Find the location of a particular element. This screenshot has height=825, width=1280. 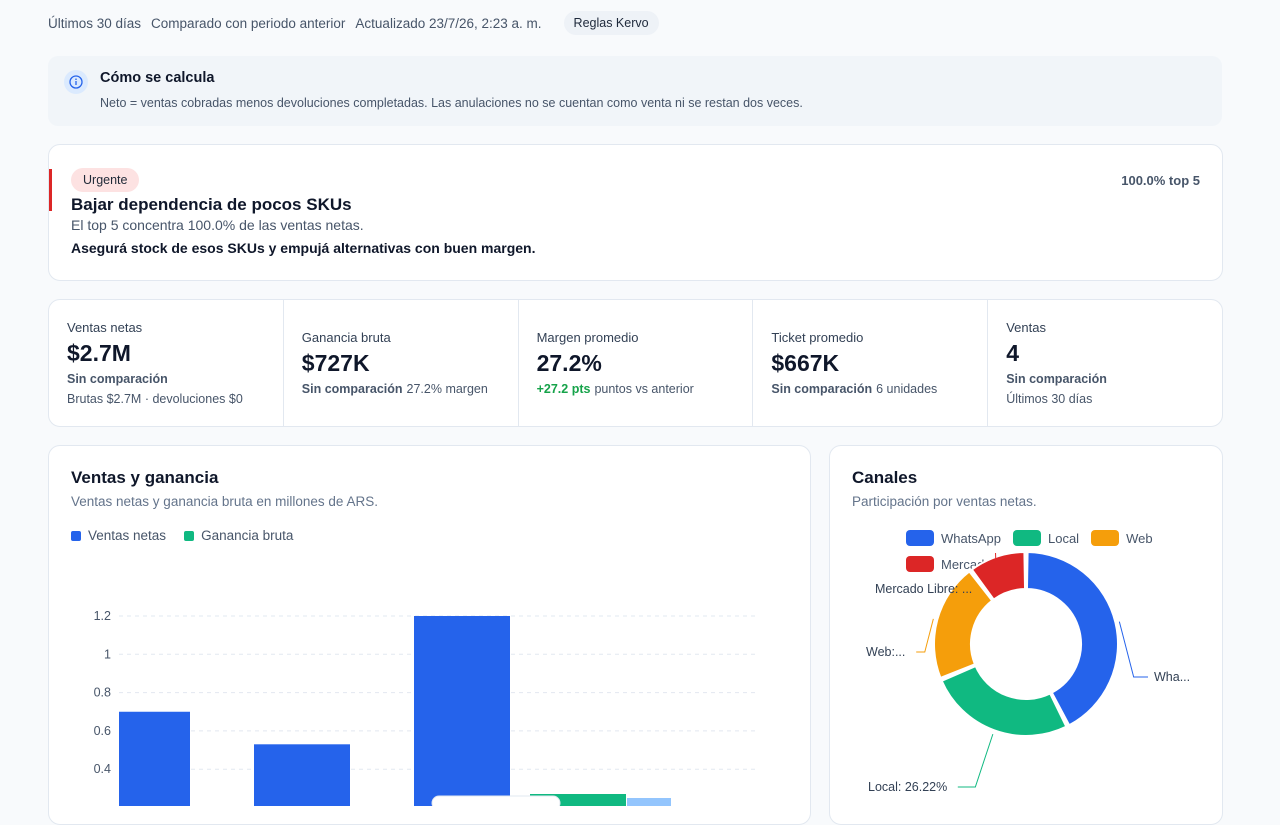

alert-metric: 100.0% top 5 is located at coordinates (1160, 180).